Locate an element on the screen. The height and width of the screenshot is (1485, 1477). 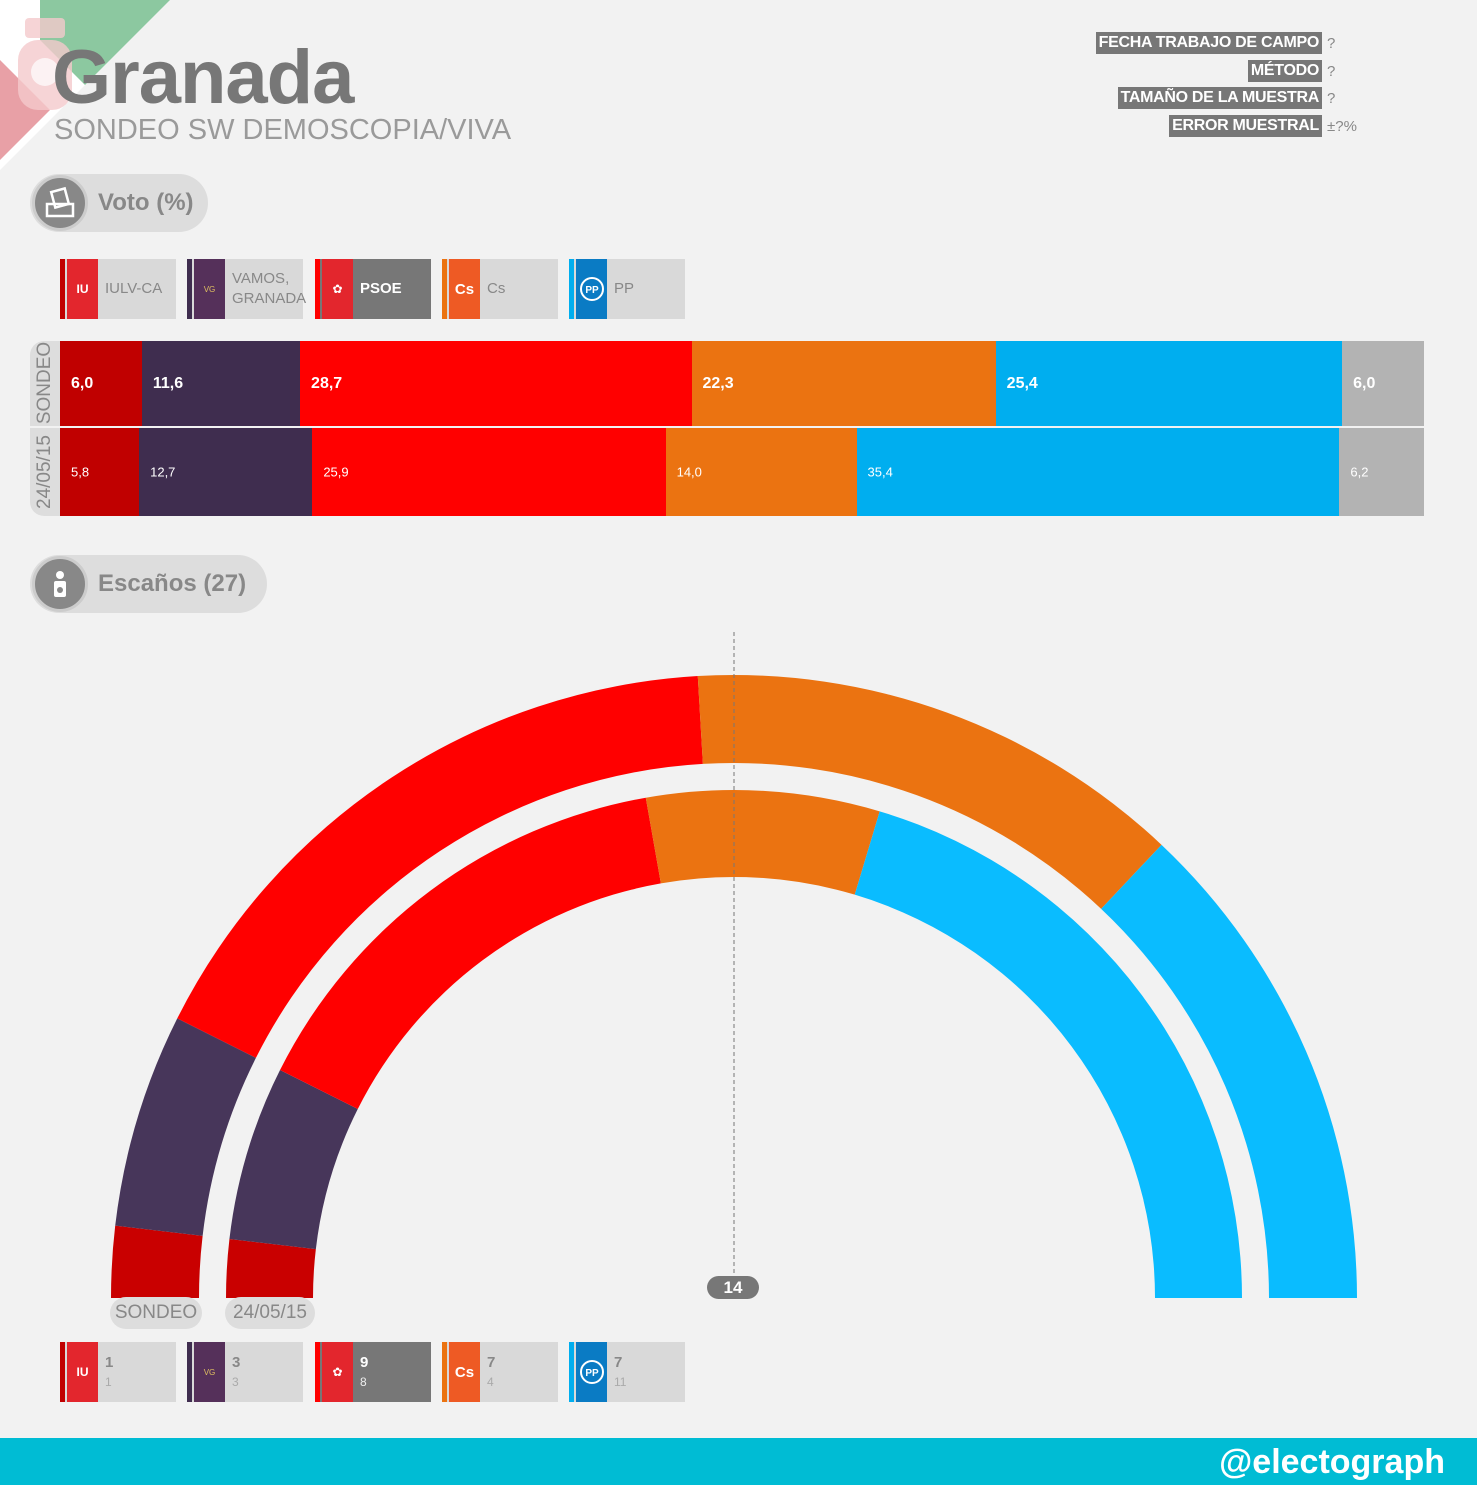
legend-label: IULV-CA is located at coordinates (134, 288).